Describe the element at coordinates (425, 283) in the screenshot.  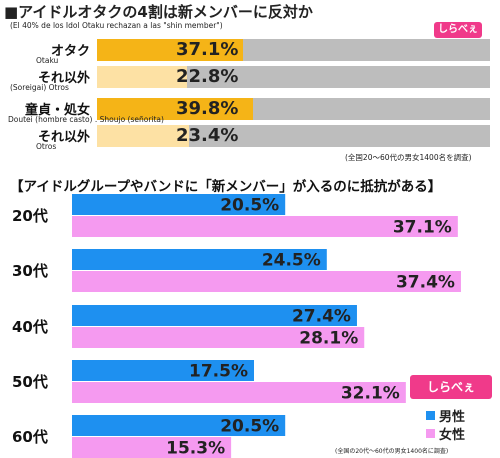
I see `bar-value-label: 37.4%` at that location.